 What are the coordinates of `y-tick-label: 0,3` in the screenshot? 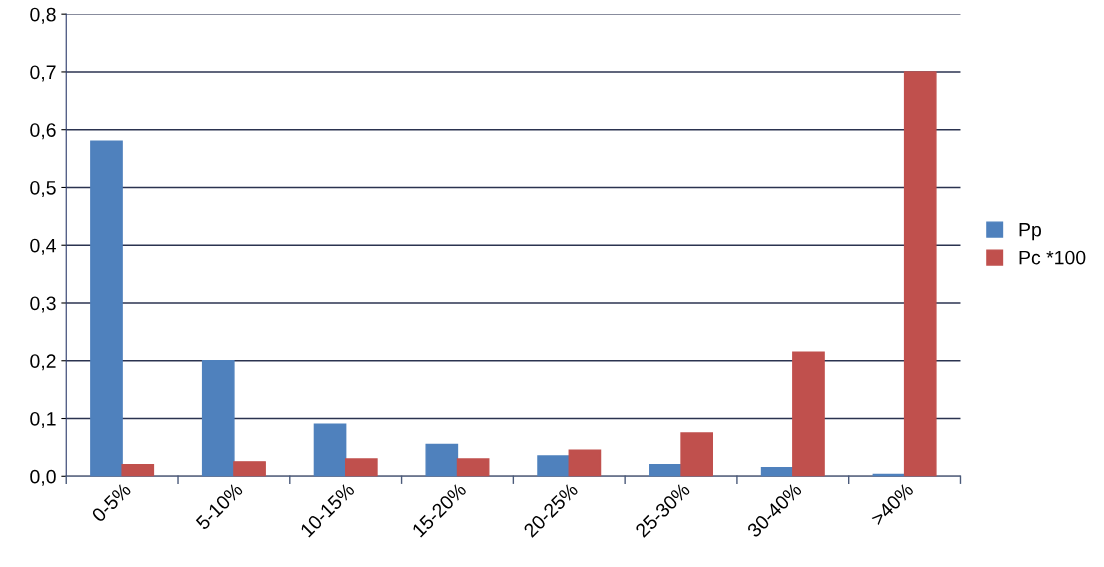 It's located at (43, 304).